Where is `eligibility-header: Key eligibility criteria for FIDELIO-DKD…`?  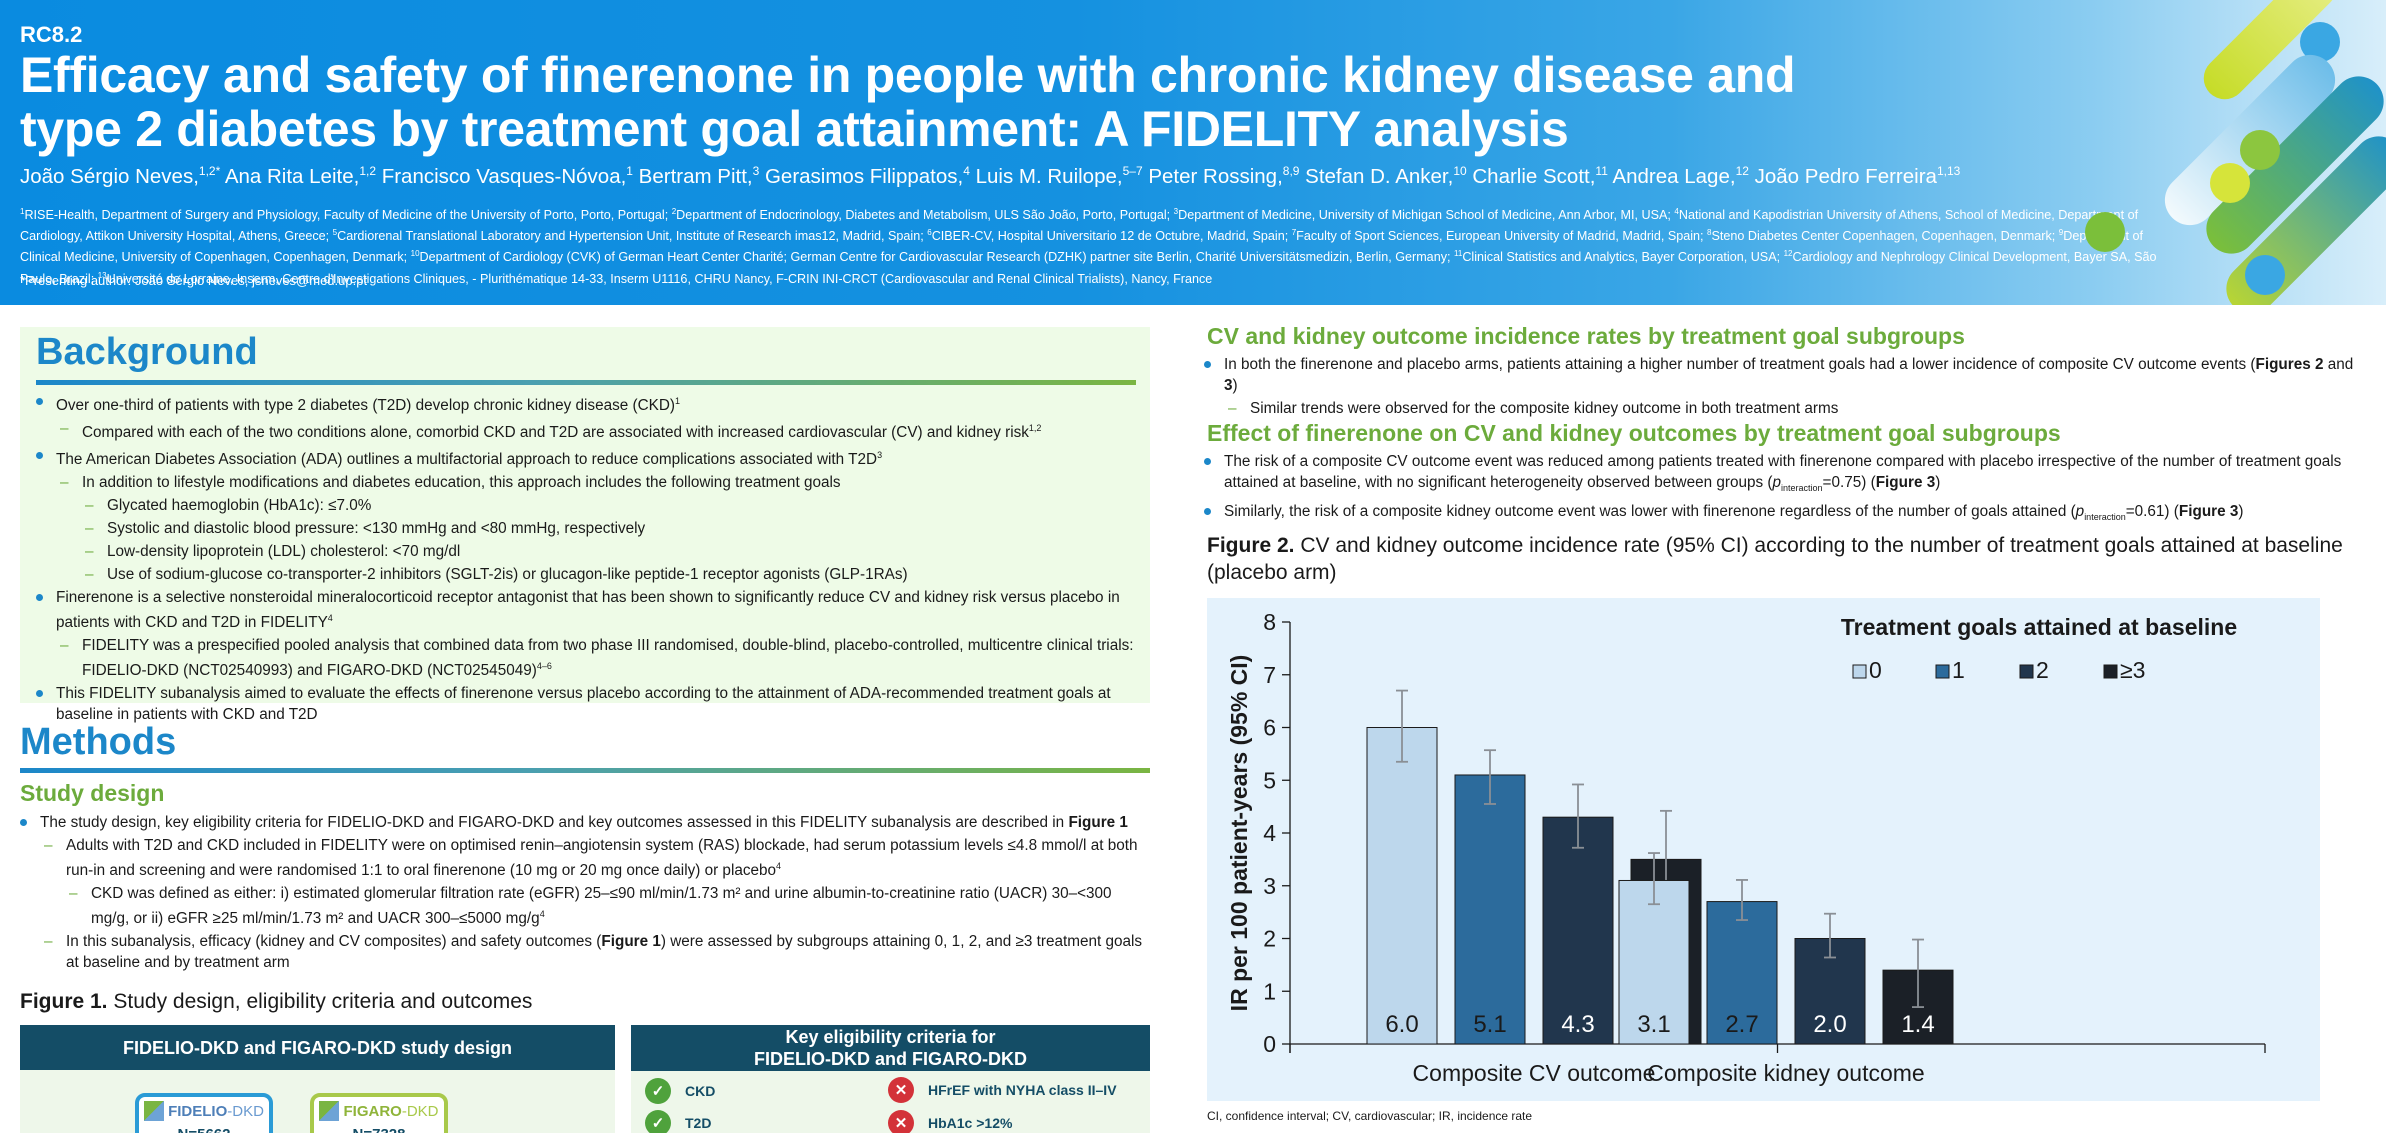
eligibility-header: Key eligibility criteria for FIDELIO-DKD… is located at coordinates (890, 1048).